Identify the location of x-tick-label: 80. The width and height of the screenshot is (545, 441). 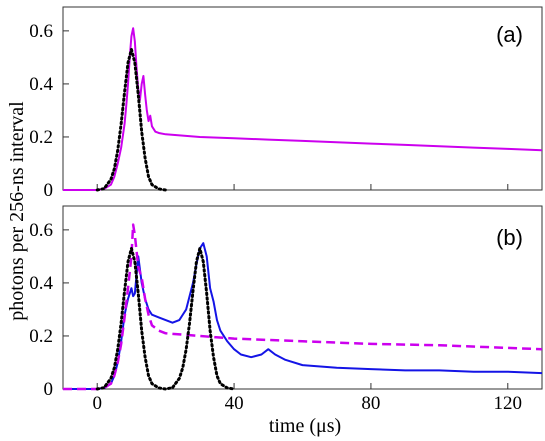
(370, 403).